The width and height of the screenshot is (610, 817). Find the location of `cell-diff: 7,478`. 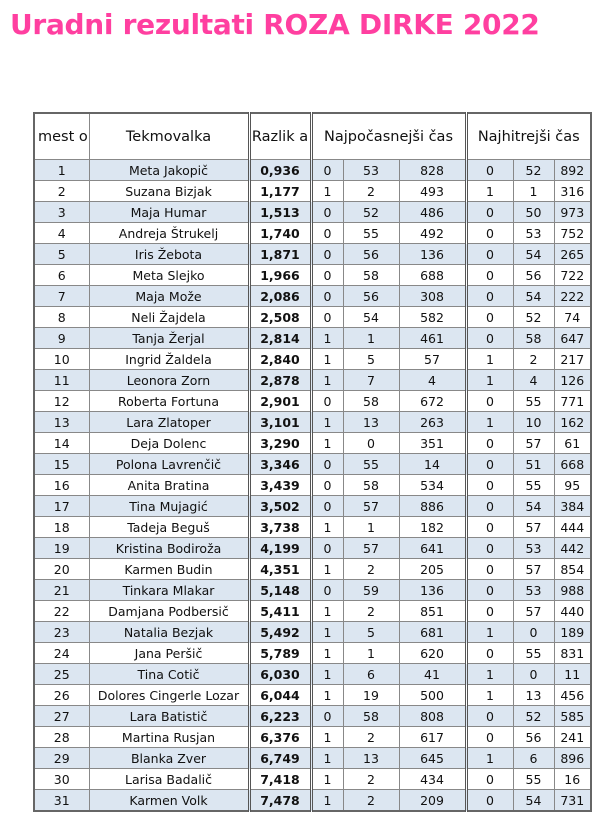

cell-diff: 7,478 is located at coordinates (279, 800).